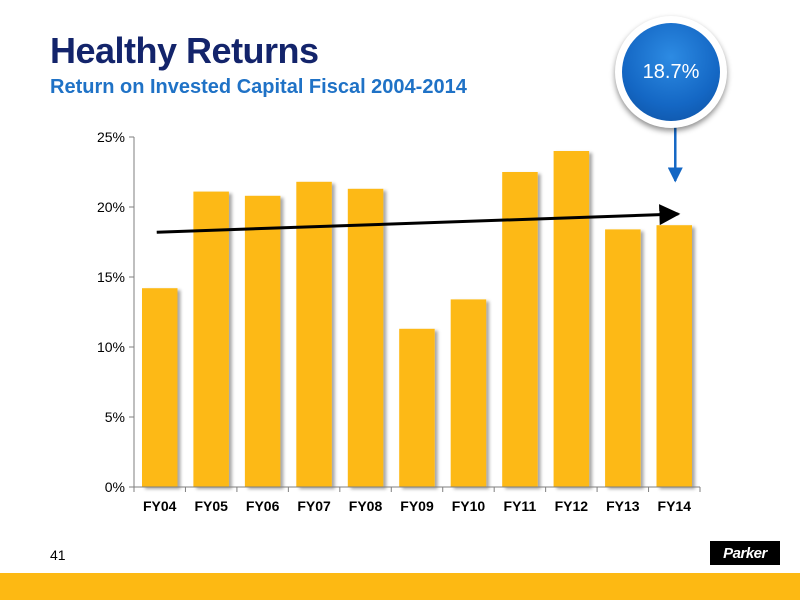 The width and height of the screenshot is (800, 600). Describe the element at coordinates (520, 506) in the screenshot. I see `x-tick-label: FY11` at that location.